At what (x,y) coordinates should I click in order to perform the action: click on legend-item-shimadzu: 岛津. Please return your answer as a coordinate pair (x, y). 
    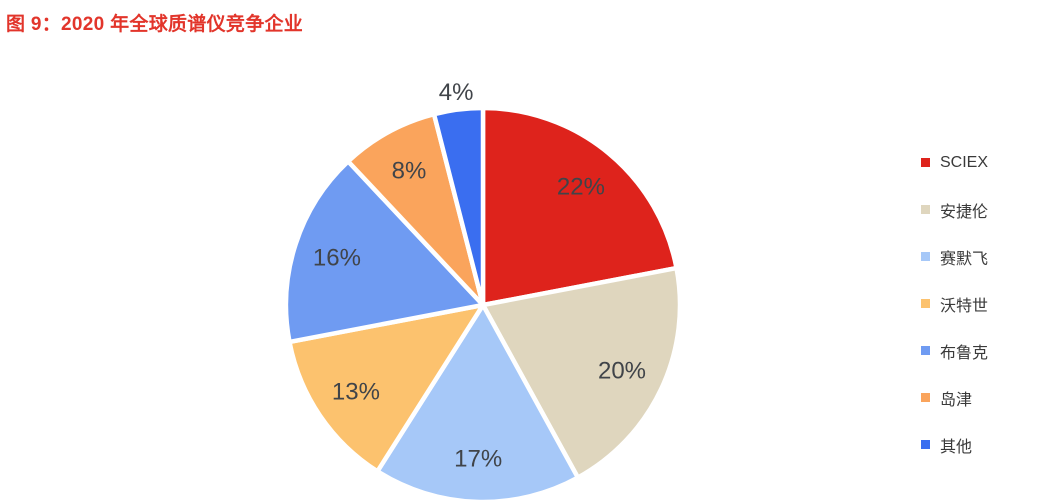
    Looking at the image, I should click on (954, 397).